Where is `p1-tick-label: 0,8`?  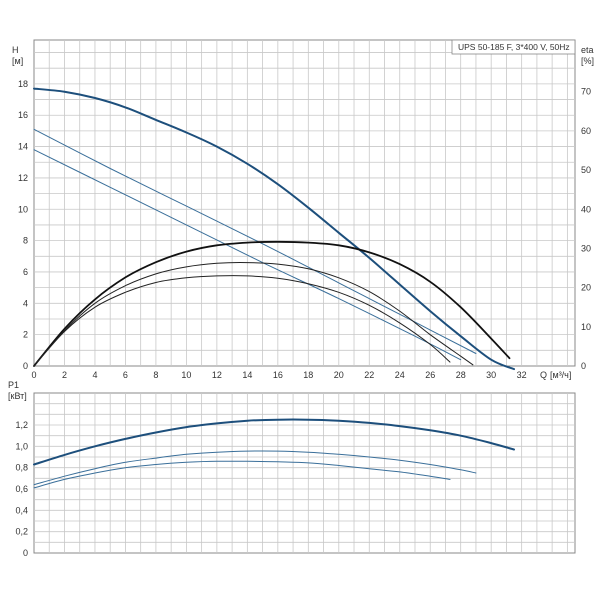 p1-tick-label: 0,8 is located at coordinates (21, 468).